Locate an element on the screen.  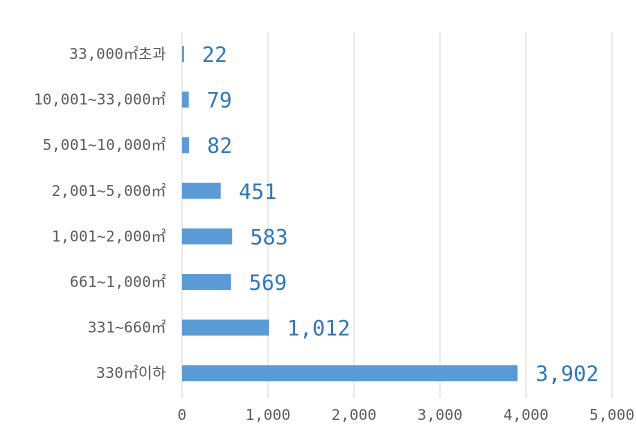
x-tick-label: 2,000 is located at coordinates (353, 415).